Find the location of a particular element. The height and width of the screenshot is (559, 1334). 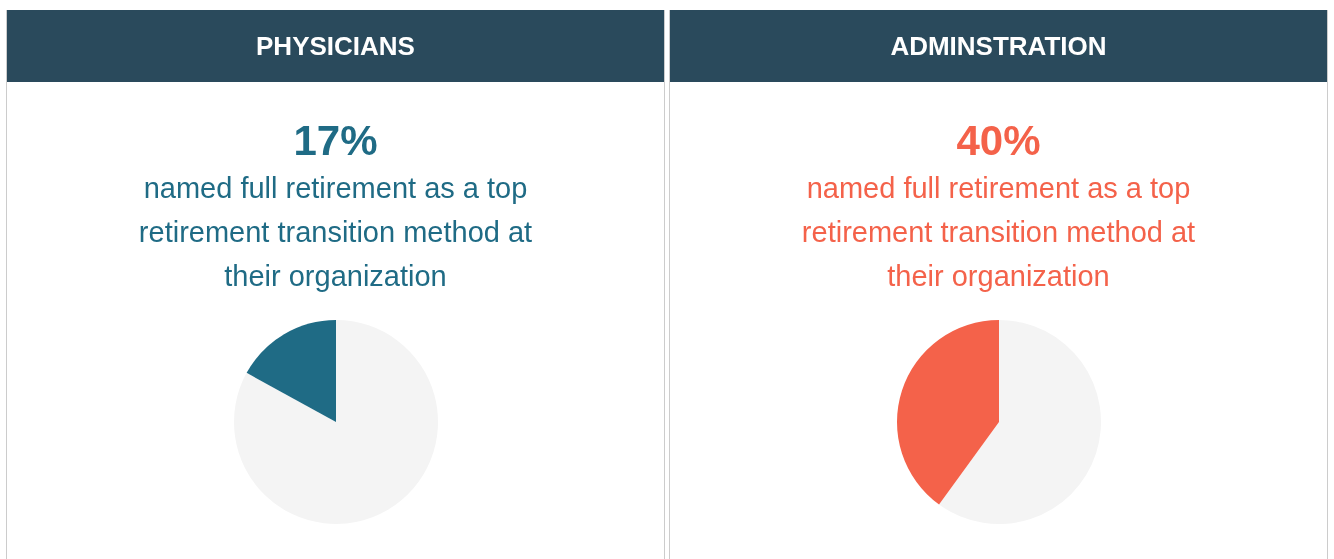

chart-title: ADMINSTRATION is located at coordinates (998, 46).